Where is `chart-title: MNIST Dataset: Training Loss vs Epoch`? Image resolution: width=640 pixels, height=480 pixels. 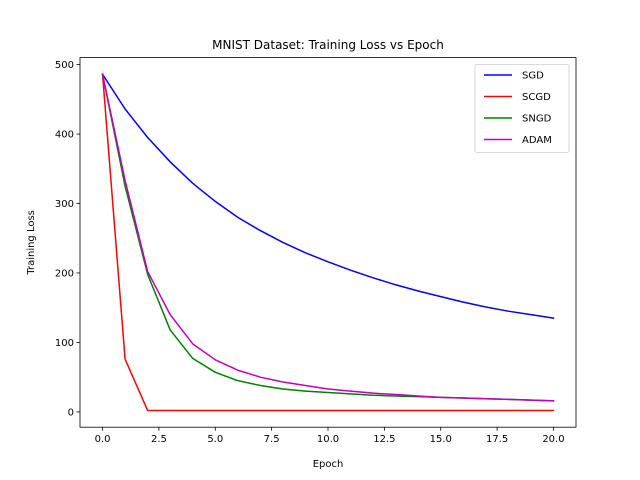 chart-title: MNIST Dataset: Training Loss vs Epoch is located at coordinates (328, 45).